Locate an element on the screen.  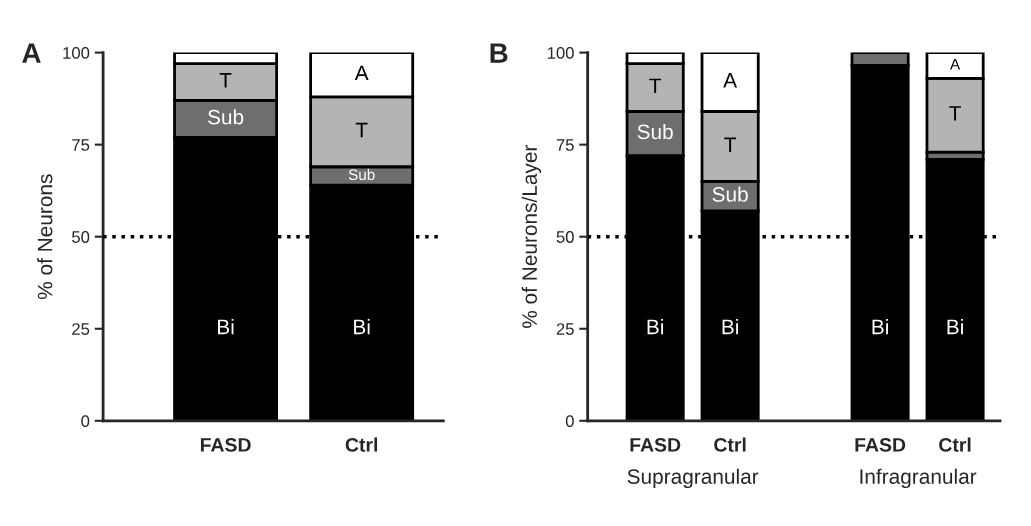
text: Supragranular is located at coordinates (693, 478).